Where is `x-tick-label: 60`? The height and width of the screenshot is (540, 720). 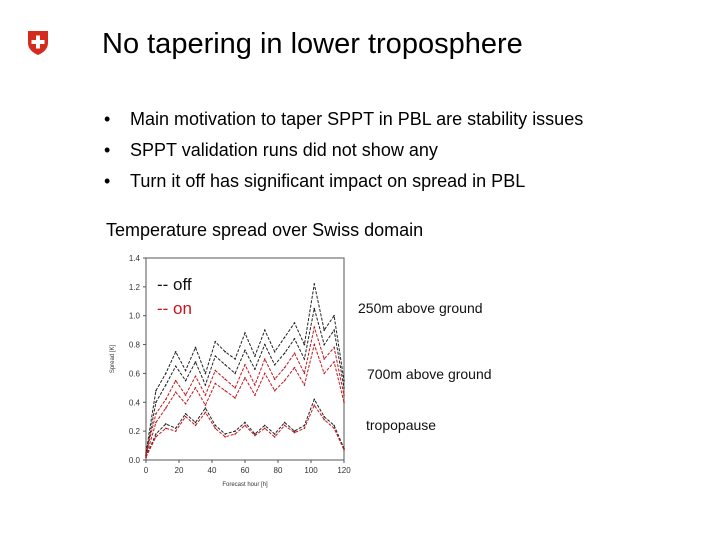
x-tick-label: 60 is located at coordinates (245, 470).